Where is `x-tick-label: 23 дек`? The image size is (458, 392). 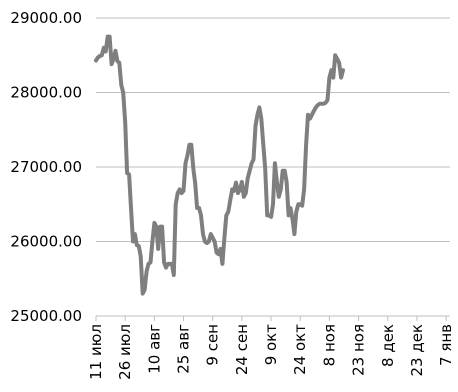 x-tick-label: 23 дек is located at coordinates (417, 350).